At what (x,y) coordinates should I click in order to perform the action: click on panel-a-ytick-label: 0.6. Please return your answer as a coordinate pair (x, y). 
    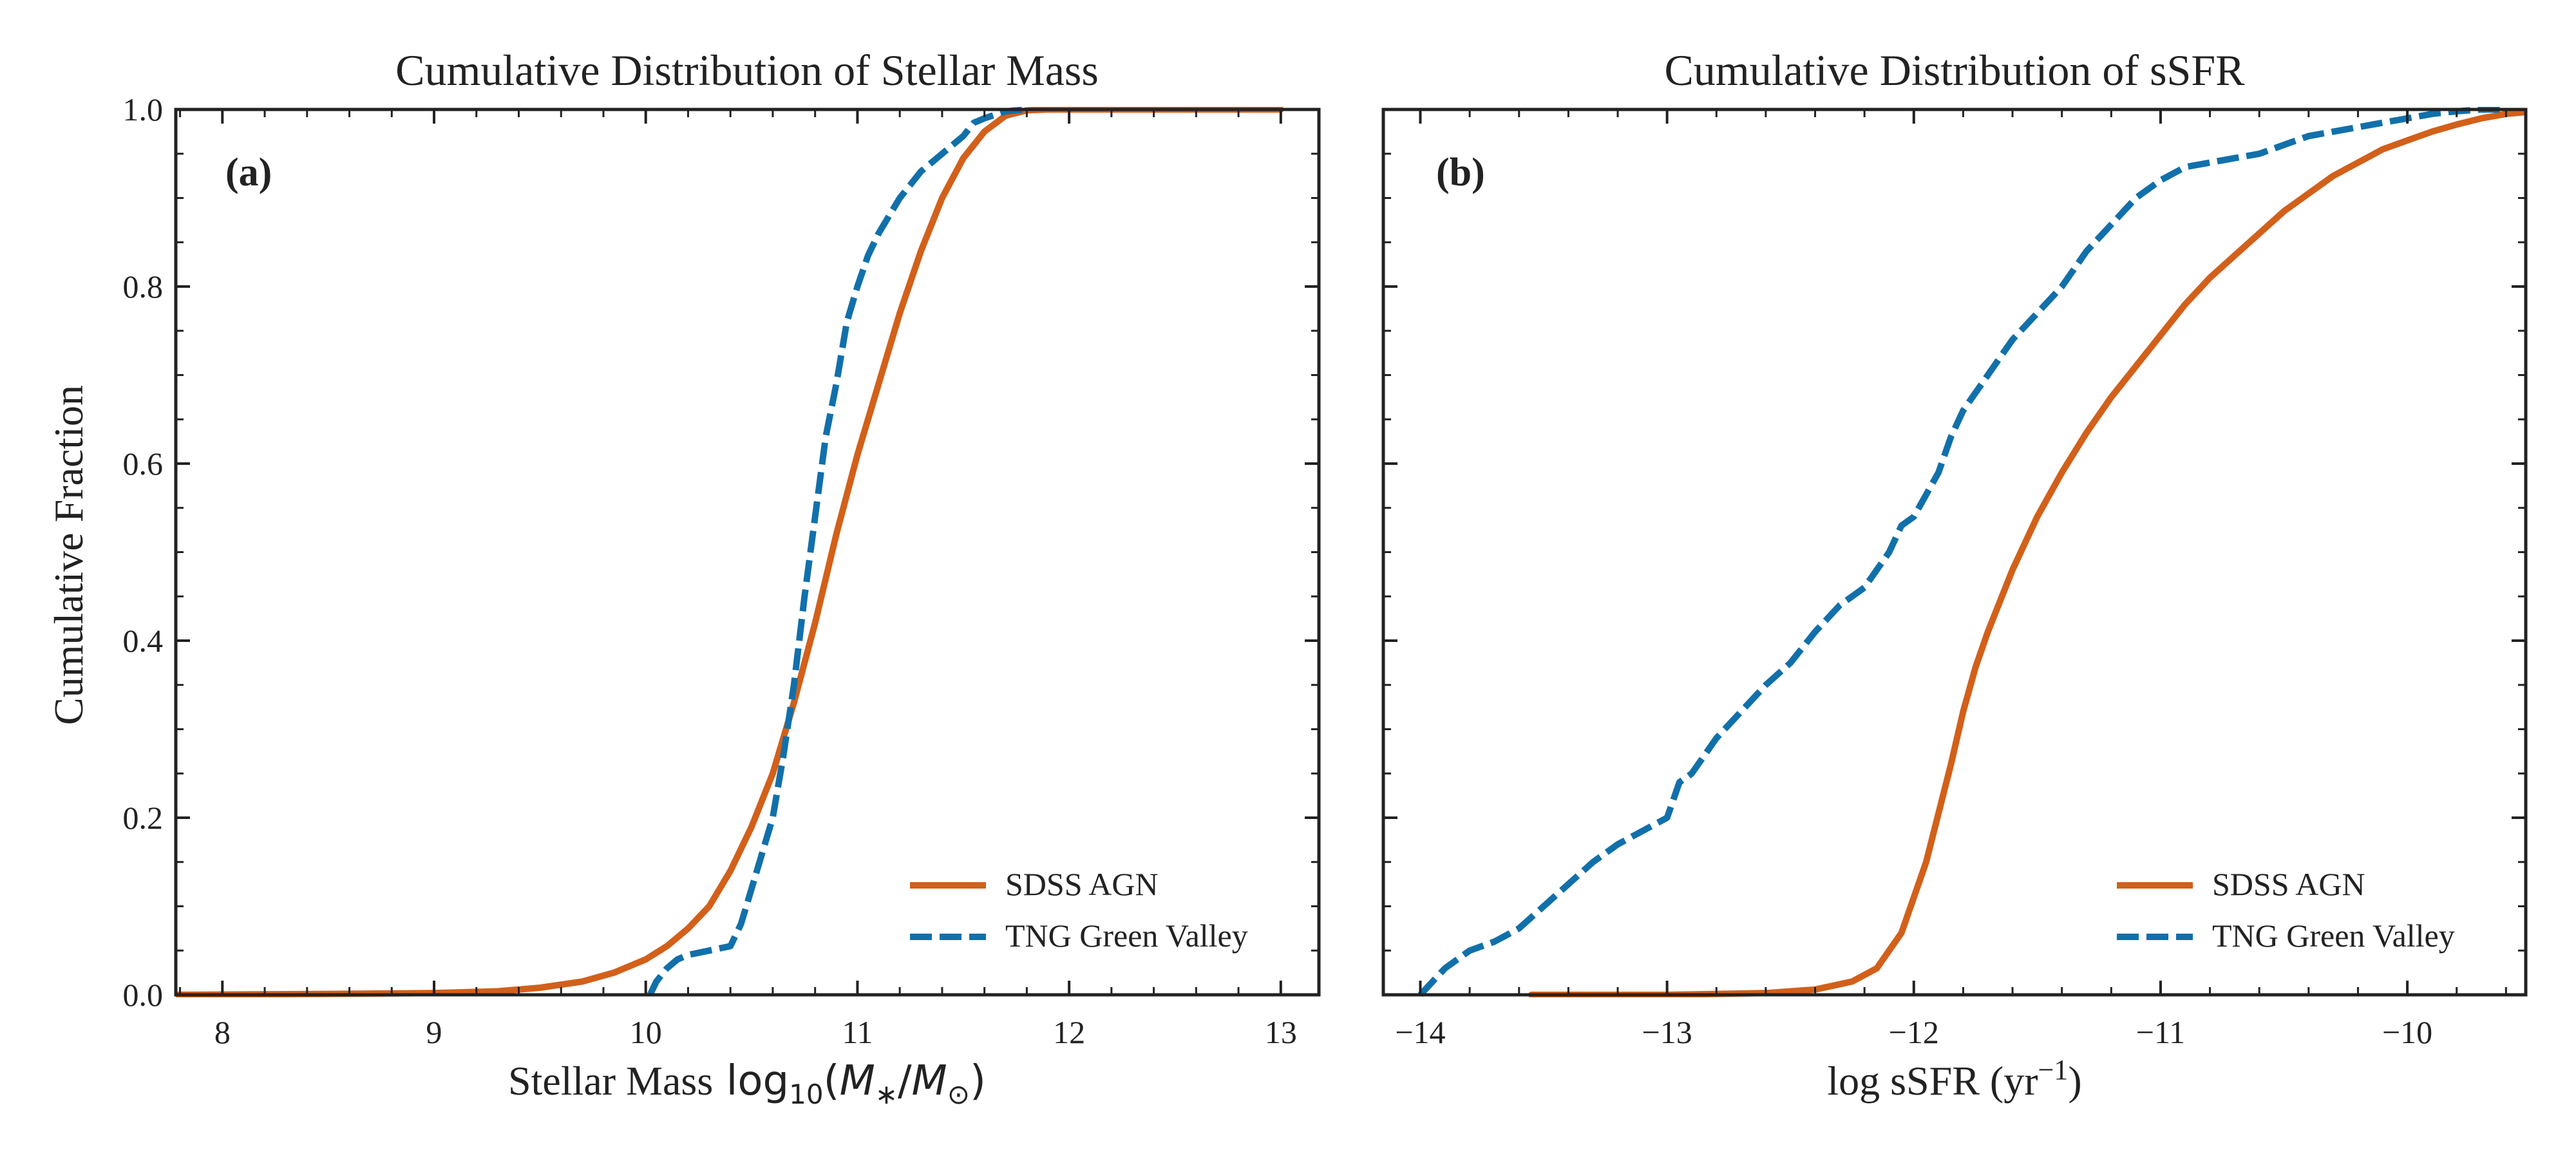
    Looking at the image, I should click on (143, 464).